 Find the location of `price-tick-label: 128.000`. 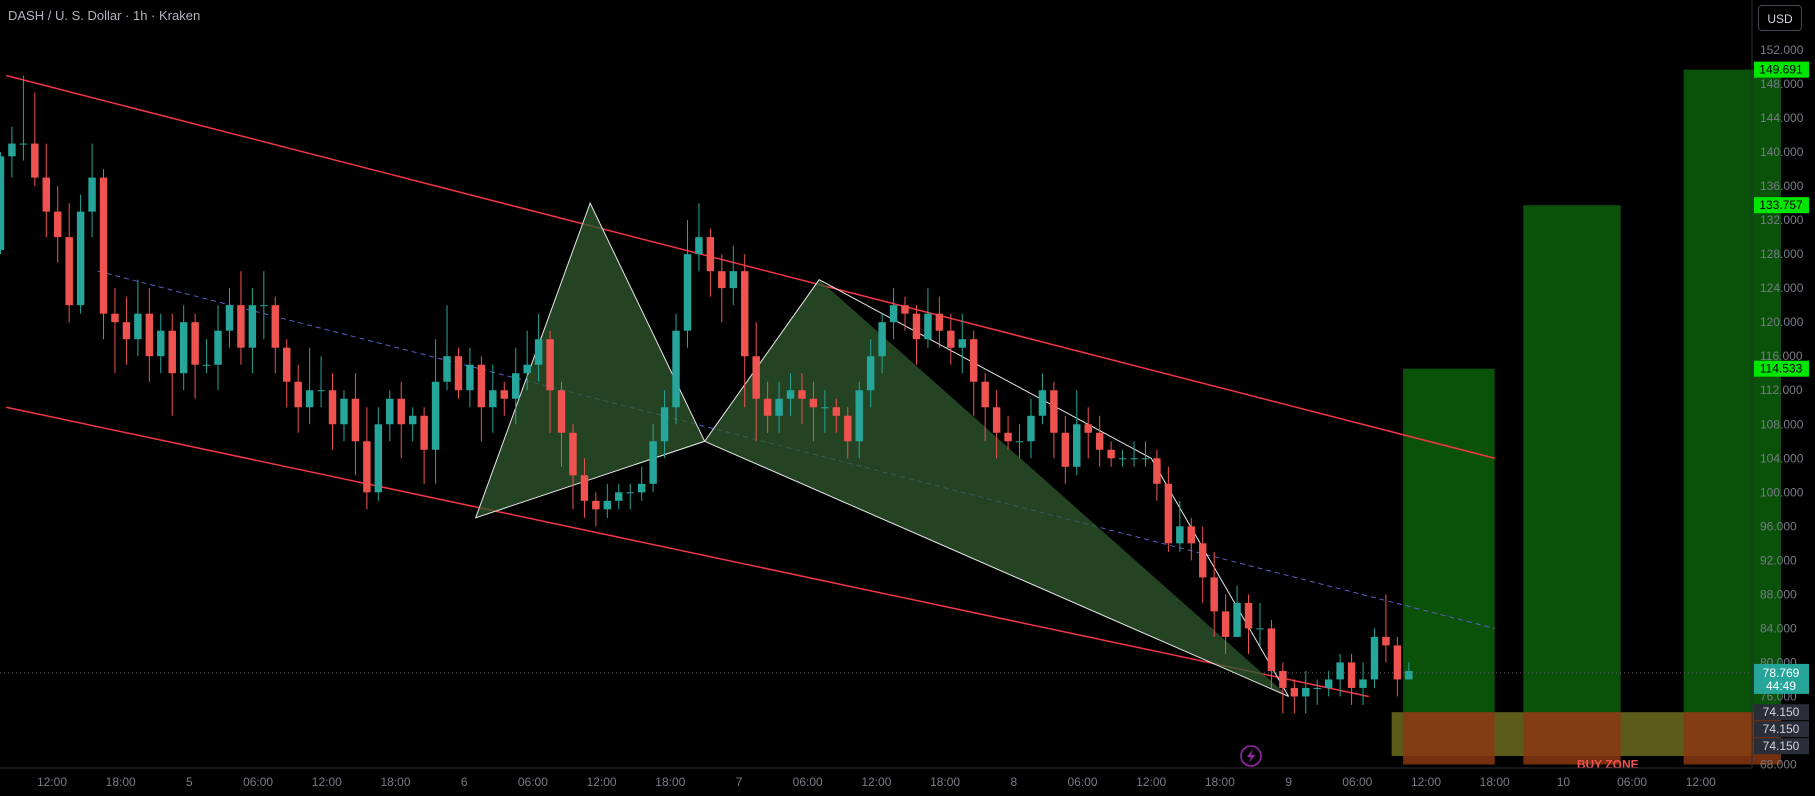

price-tick-label: 128.000 is located at coordinates (1782, 254).